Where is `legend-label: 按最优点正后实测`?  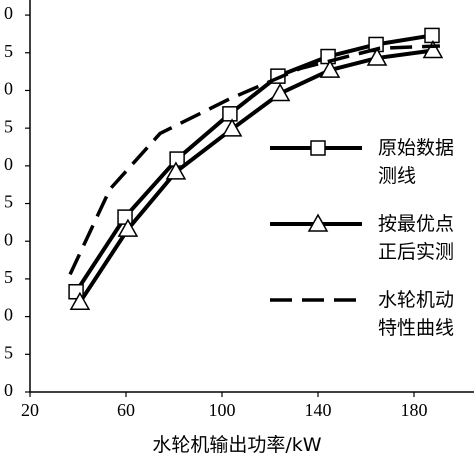 legend-label: 按最优点正后实测 is located at coordinates (416, 238).